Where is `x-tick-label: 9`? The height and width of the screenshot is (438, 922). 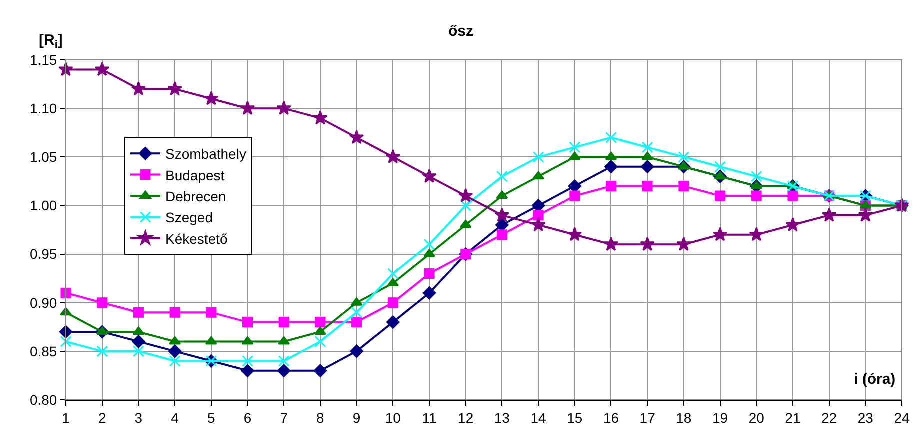
x-tick-label: 9 is located at coordinates (356, 418).